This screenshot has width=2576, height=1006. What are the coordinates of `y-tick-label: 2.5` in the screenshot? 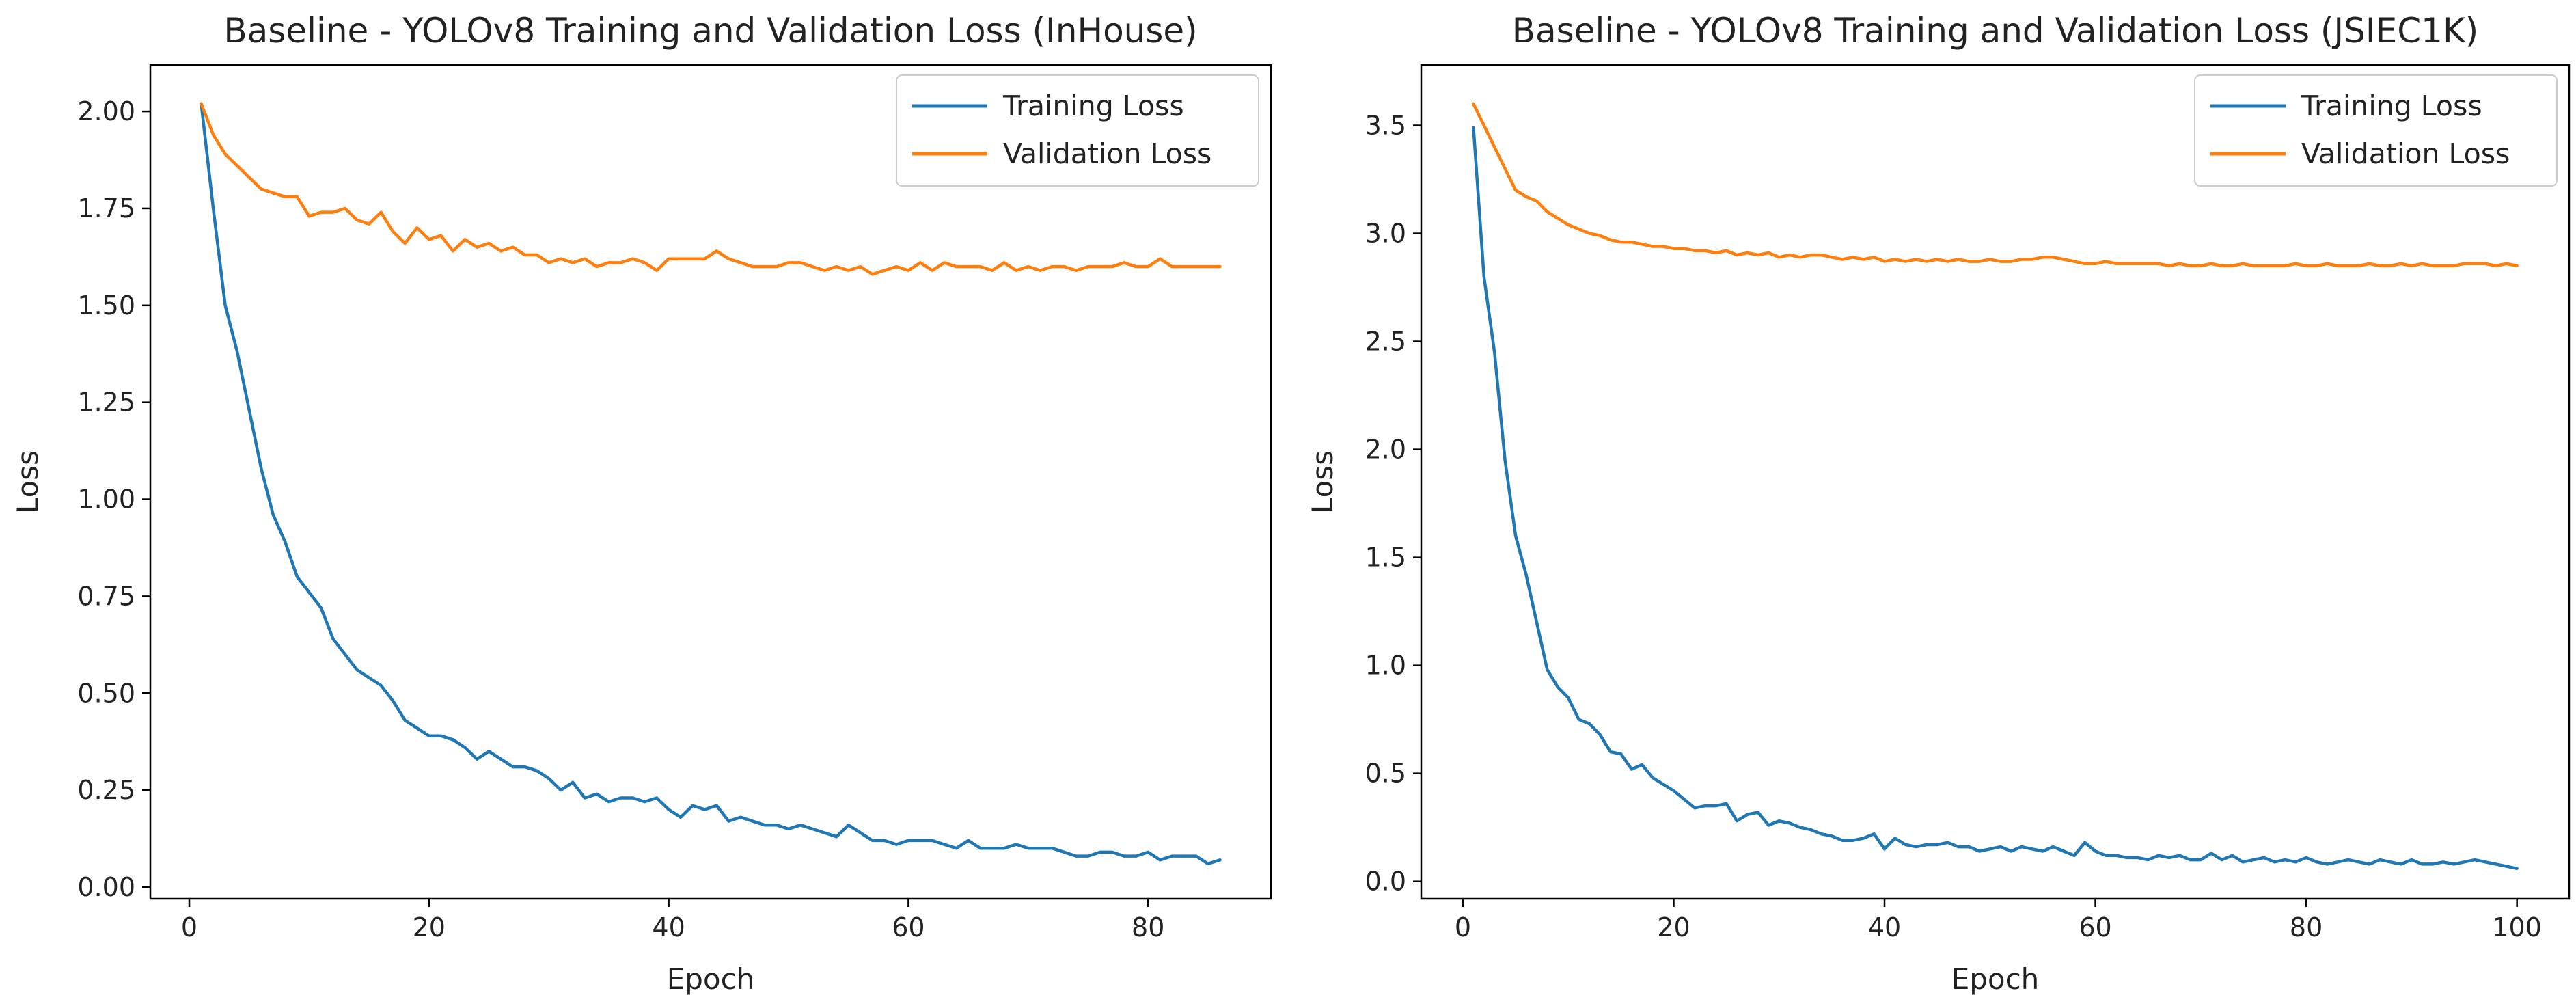 It's located at (1385, 342).